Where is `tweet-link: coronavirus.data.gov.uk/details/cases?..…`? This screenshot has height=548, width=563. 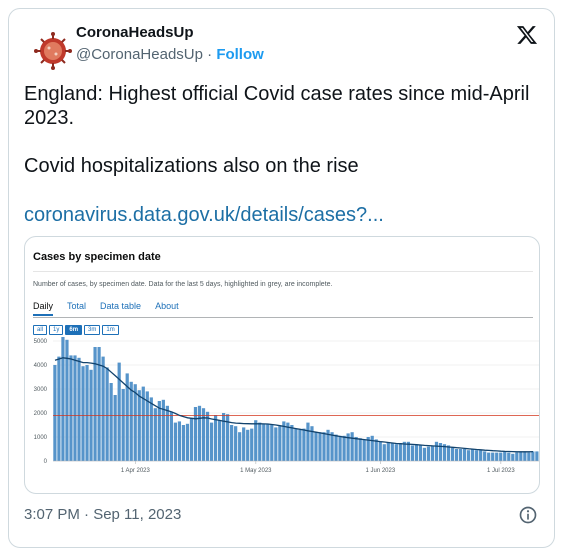
tweet-link: coronavirus.data.gov.uk/details/cases?..… is located at coordinates (204, 215).